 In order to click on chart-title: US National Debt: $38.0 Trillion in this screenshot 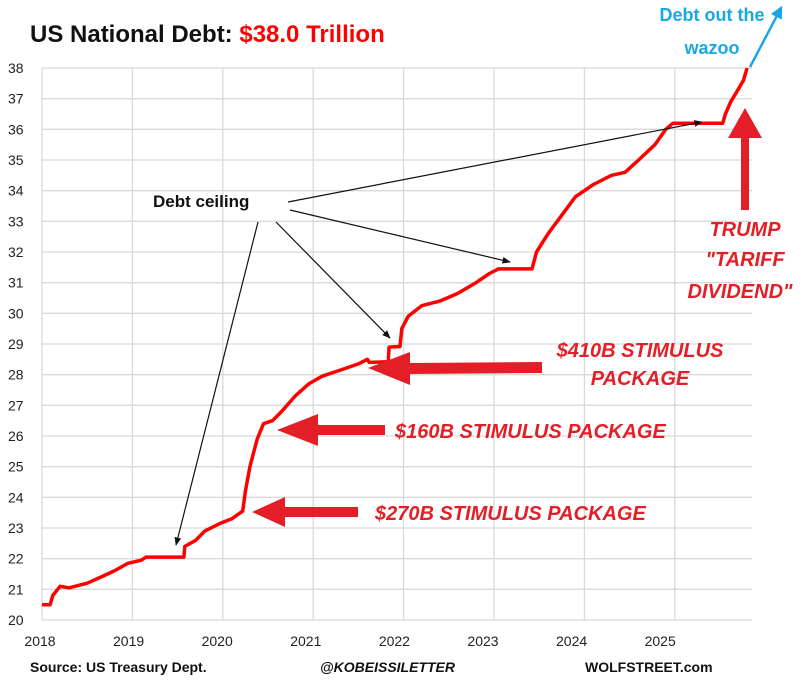, I will do `click(207, 34)`.